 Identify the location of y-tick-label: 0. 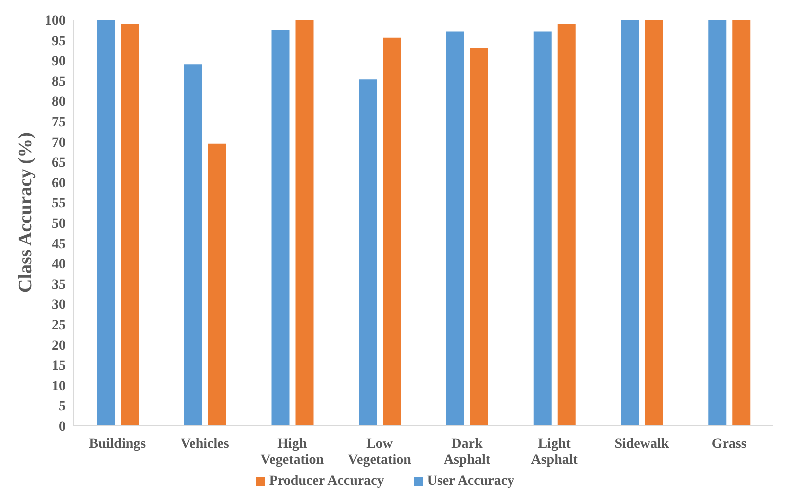
(62, 427).